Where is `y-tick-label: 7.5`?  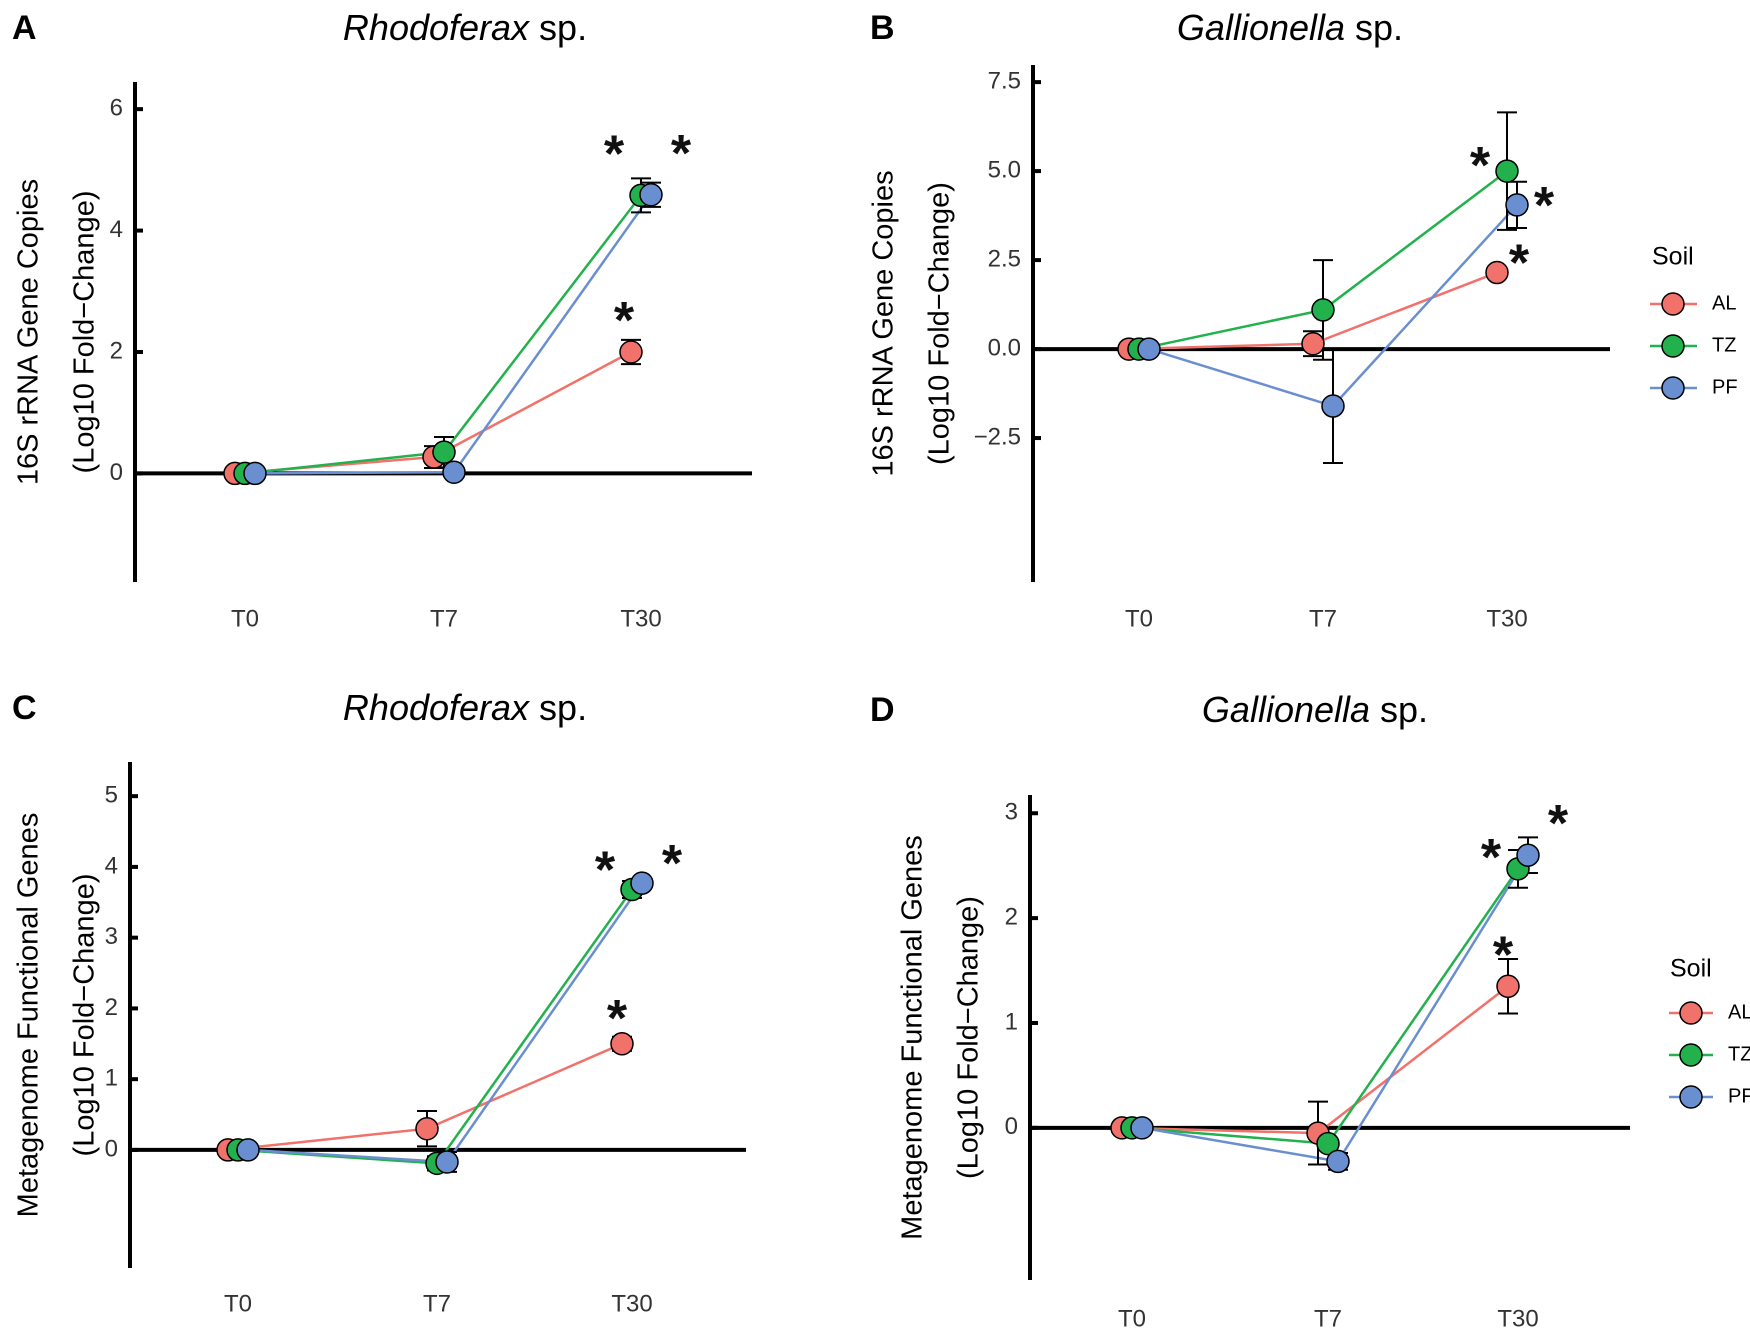
y-tick-label: 7.5 is located at coordinates (1004, 80).